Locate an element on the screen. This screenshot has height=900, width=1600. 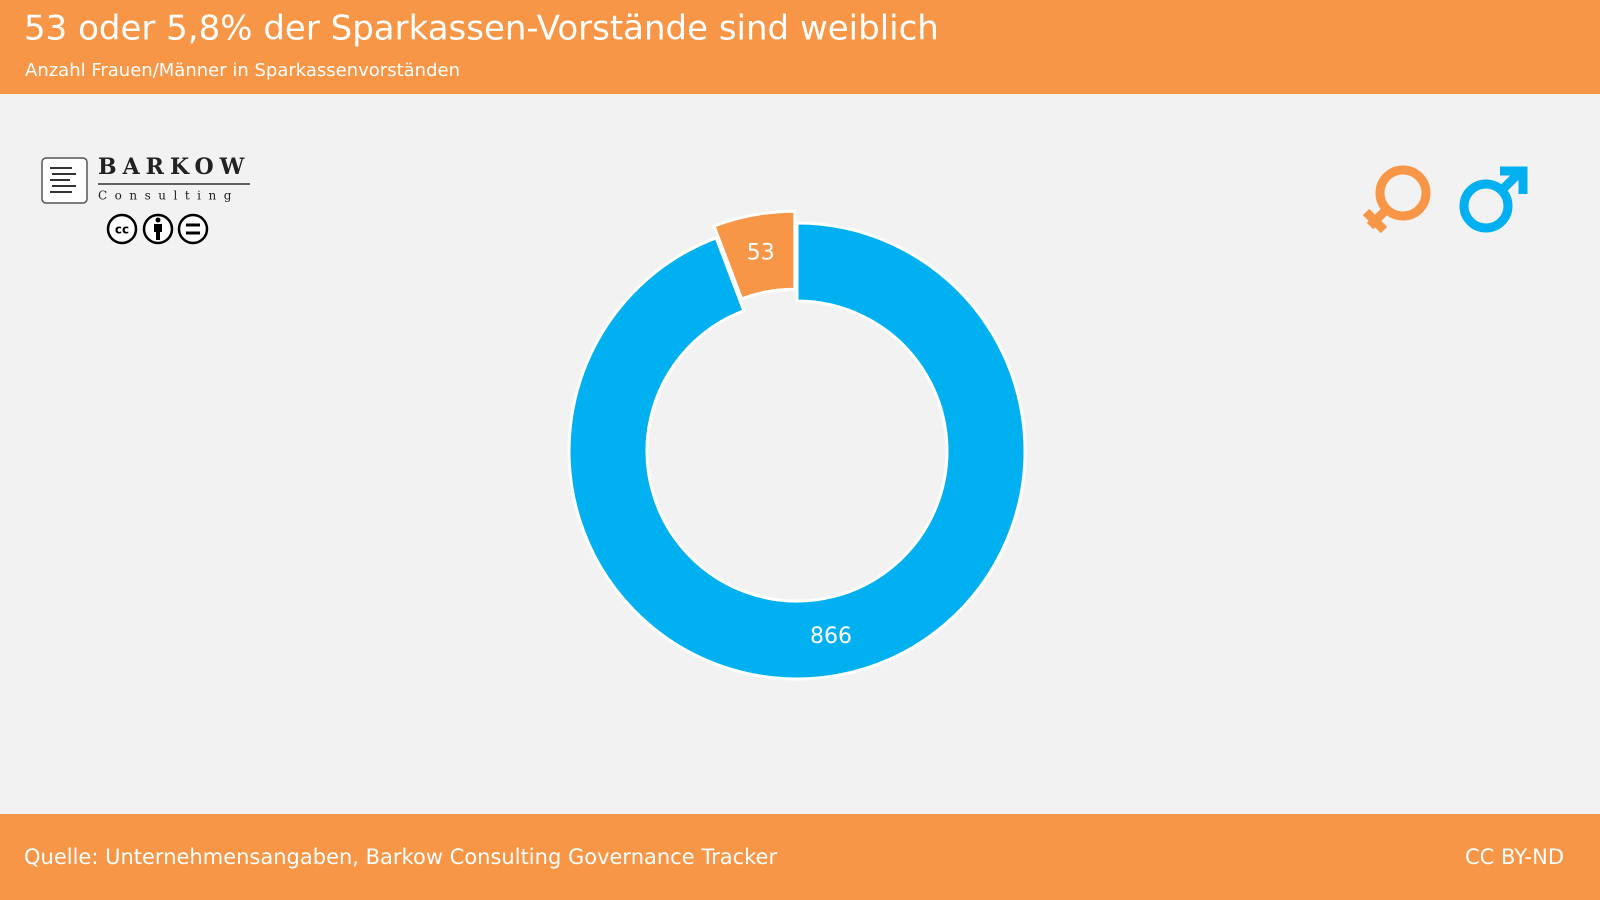
by-glyph is located at coordinates (158, 232).